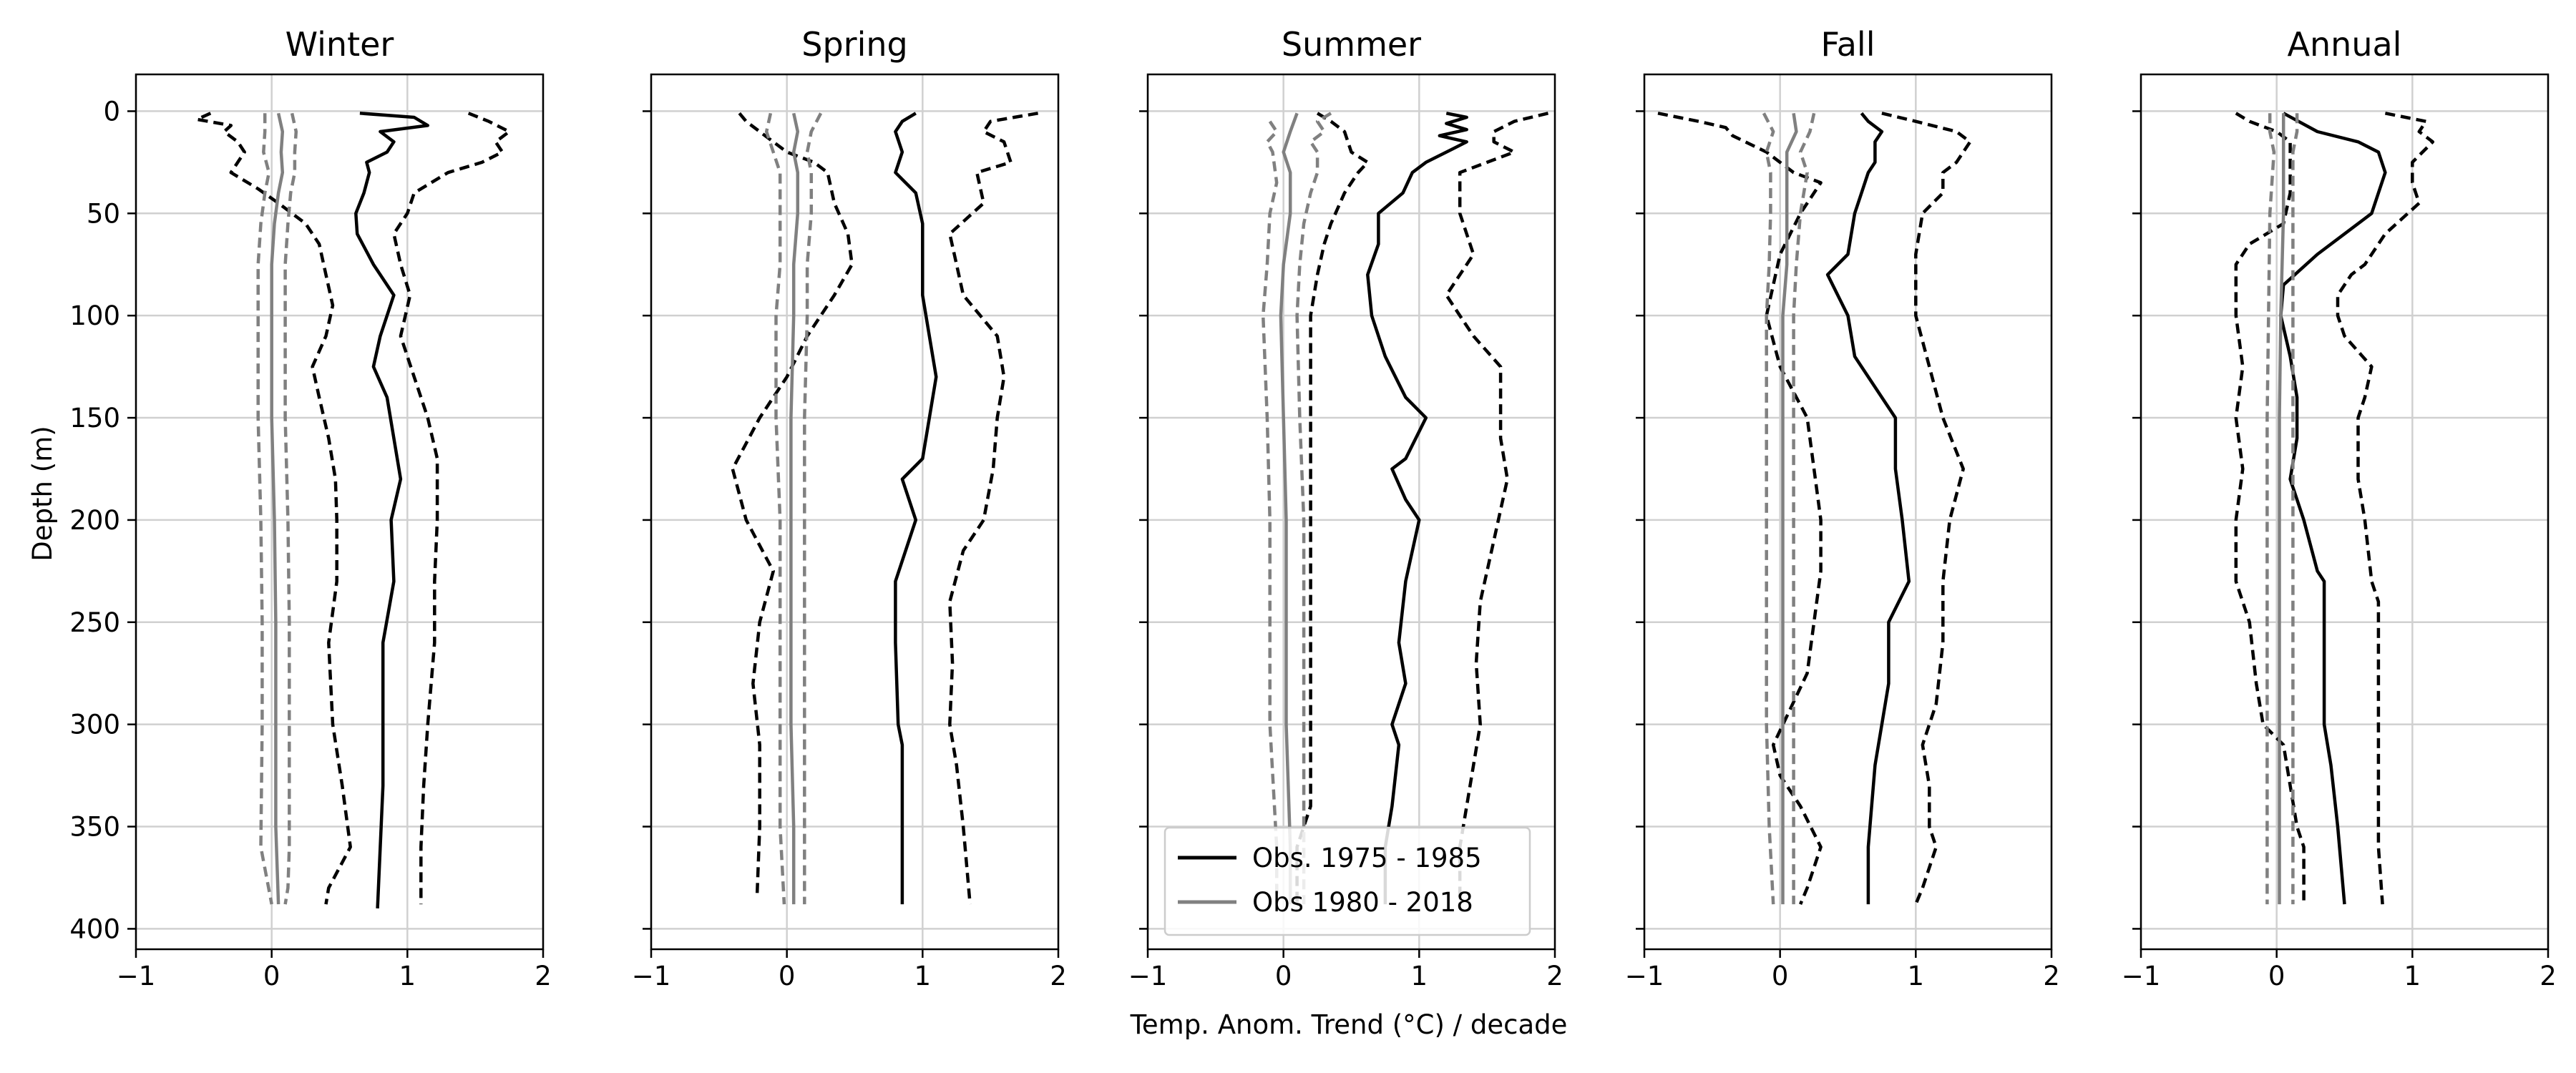 The width and height of the screenshot is (2576, 1073). Describe the element at coordinates (1362, 903) in the screenshot. I see `legend-label: Obs 1980 - 2018` at that location.